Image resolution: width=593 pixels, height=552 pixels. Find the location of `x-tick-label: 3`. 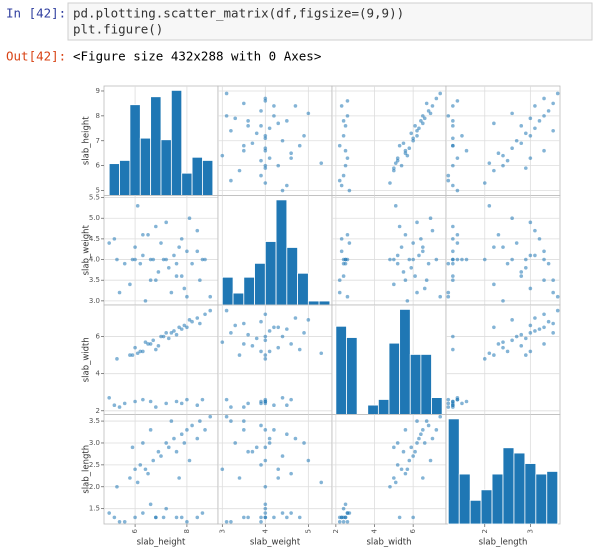

x-tick-label: 3 is located at coordinates (530, 531).